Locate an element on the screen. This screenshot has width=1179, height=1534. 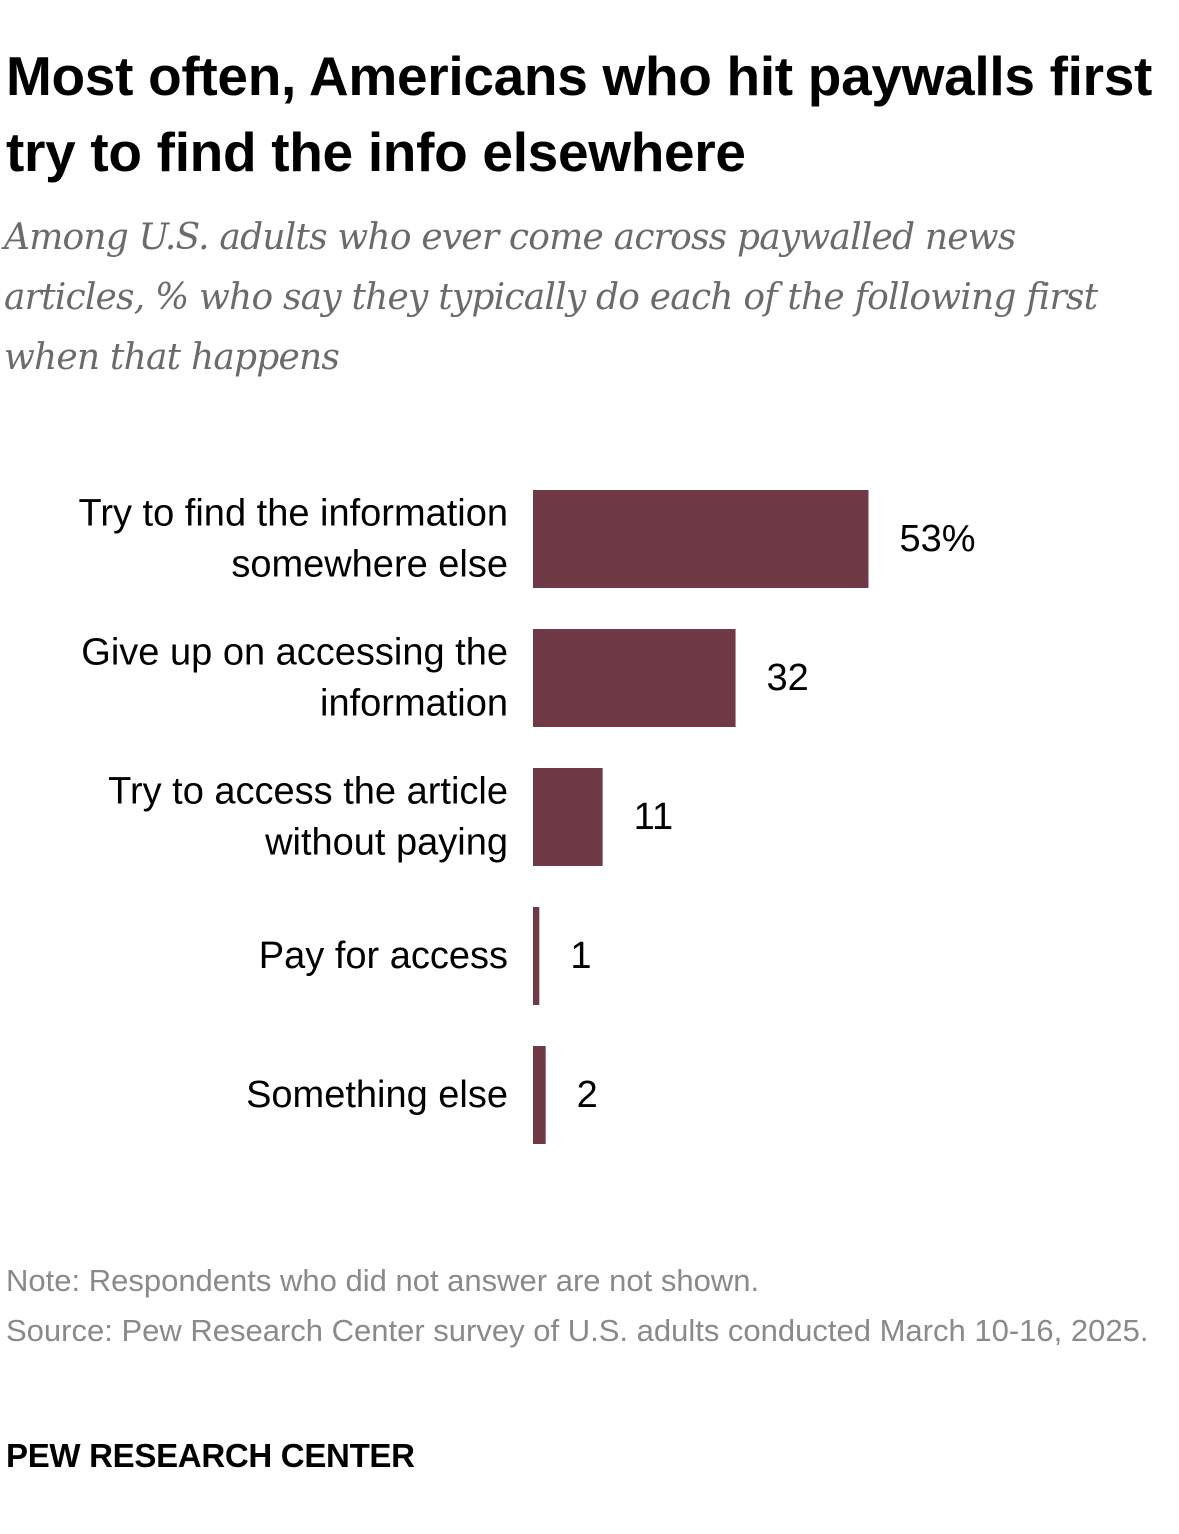
category-label: Pay for access is located at coordinates (383, 956).